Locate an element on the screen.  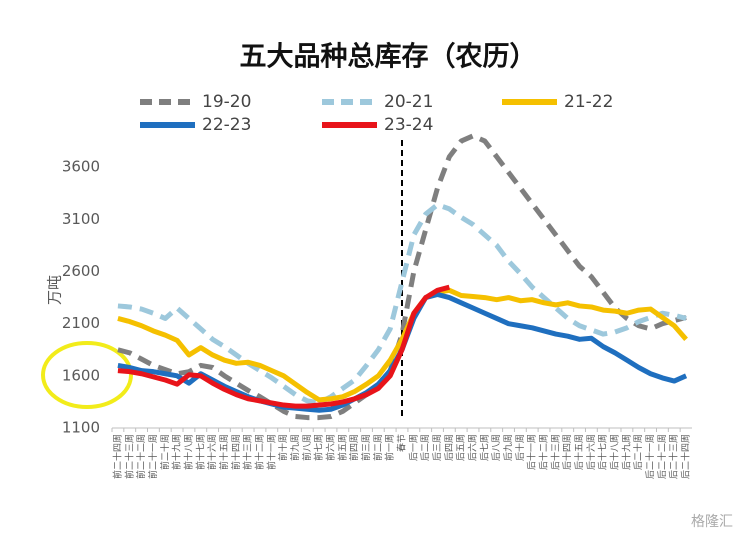
watermark: 格隆汇 is located at coordinates (712, 522).